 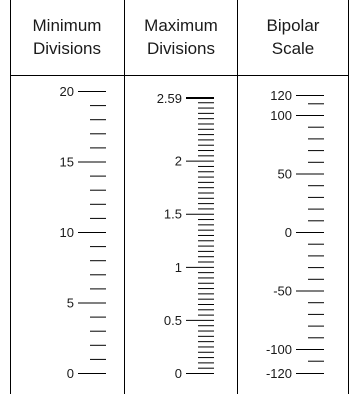 What do you see at coordinates (178, 267) in the screenshot?
I see `tick-label: 1` at bounding box center [178, 267].